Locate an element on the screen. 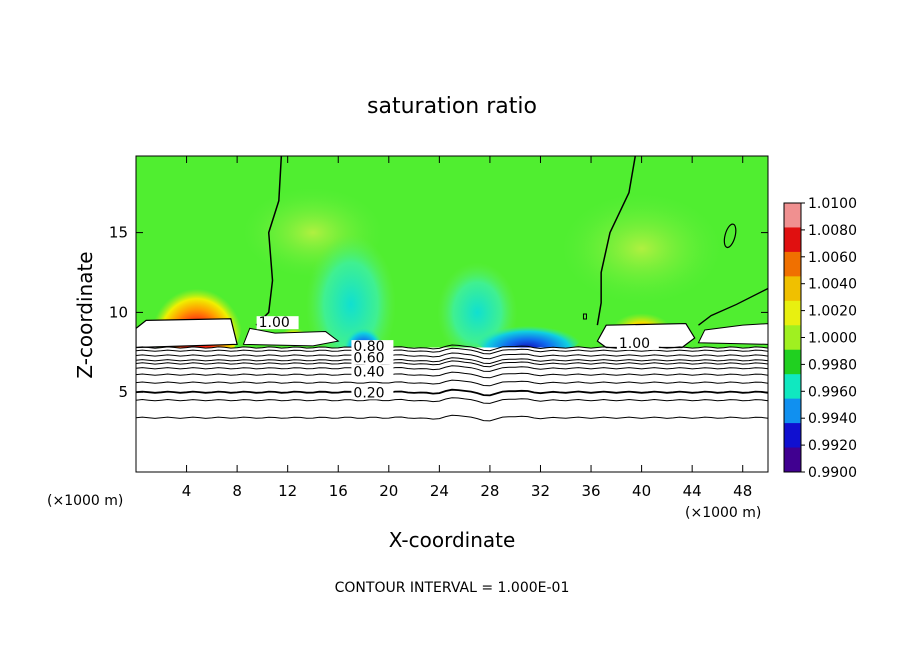 This screenshot has width=904, height=654. y-tick-label: 5 is located at coordinates (123, 392).